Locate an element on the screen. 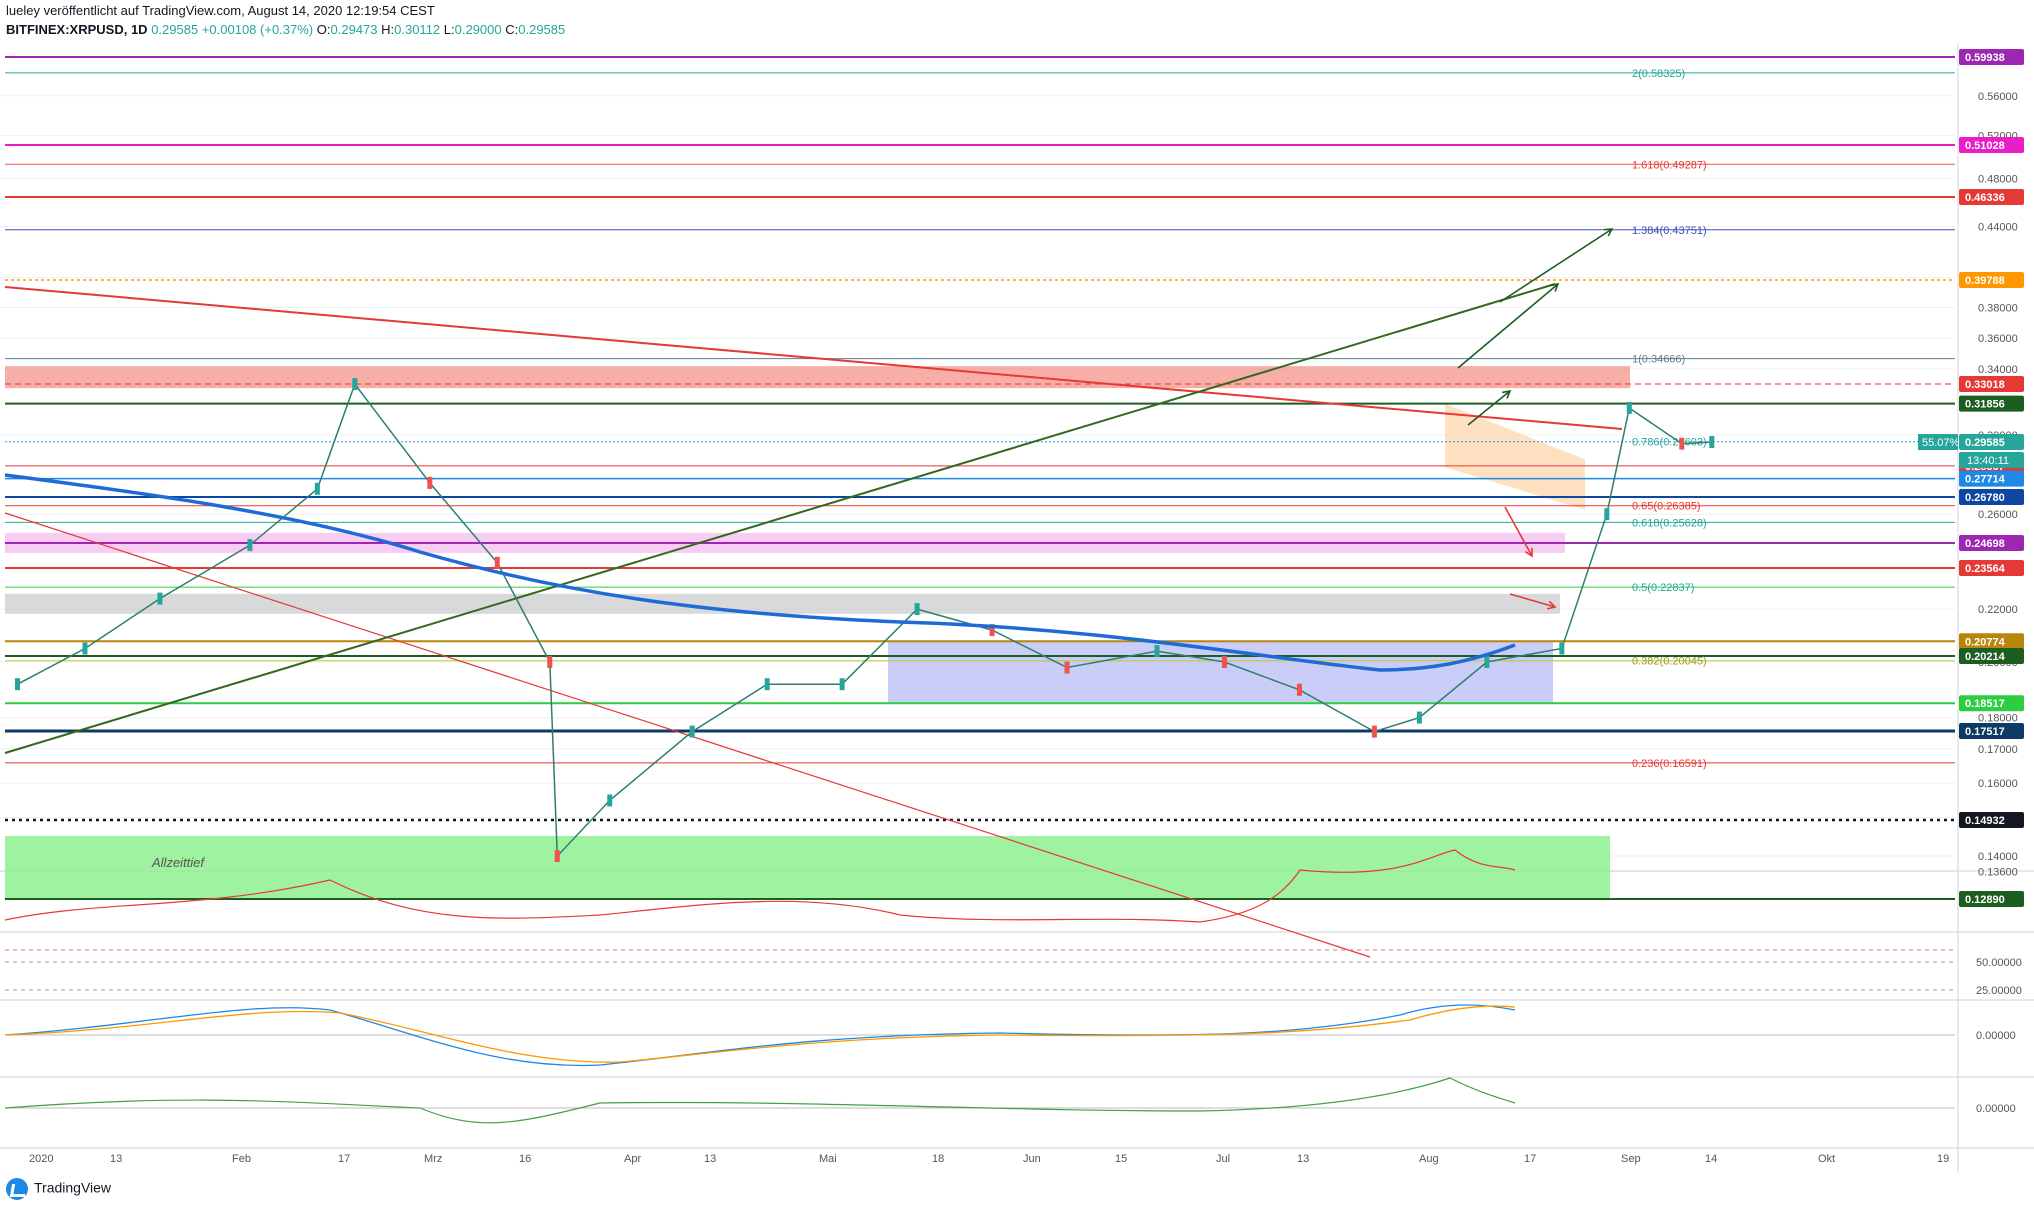  fib-label: 0.236(0.16591) is located at coordinates (1669, 764).